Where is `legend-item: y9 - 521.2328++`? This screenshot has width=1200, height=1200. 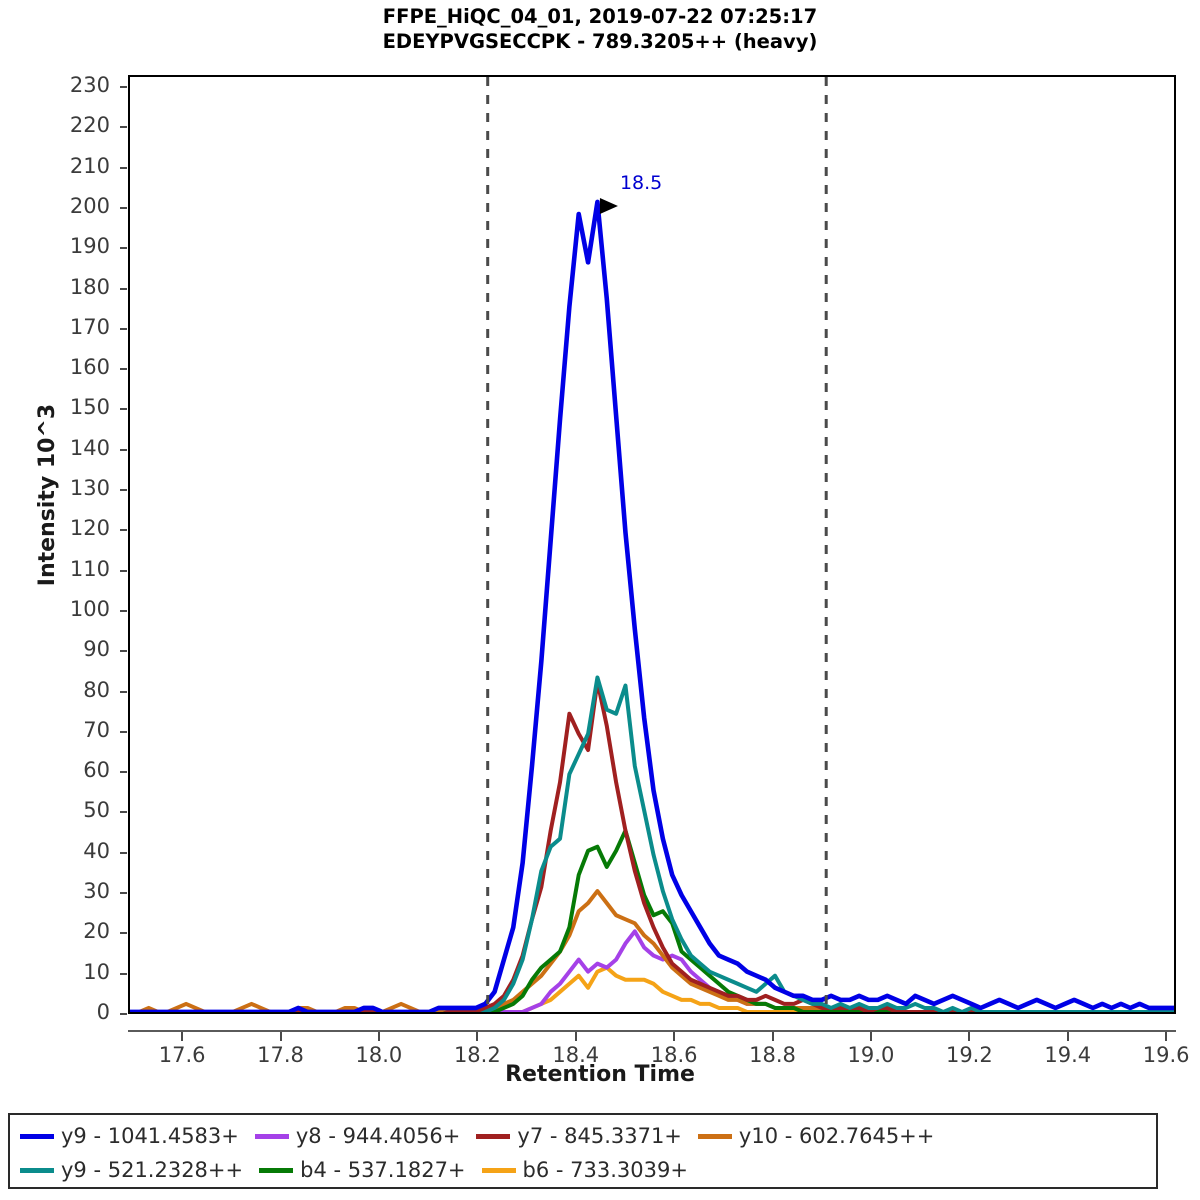
legend-item: y9 - 521.2328++ is located at coordinates (131, 1170).